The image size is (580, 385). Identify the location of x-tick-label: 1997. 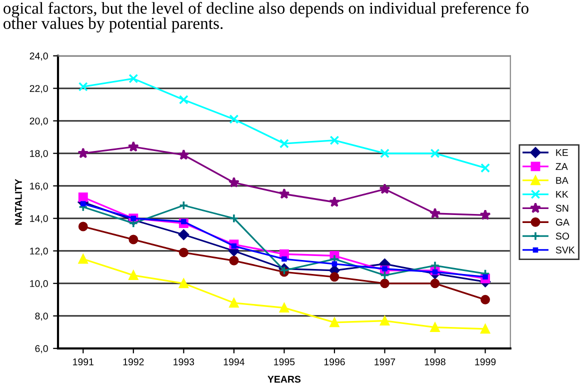
(385, 362).